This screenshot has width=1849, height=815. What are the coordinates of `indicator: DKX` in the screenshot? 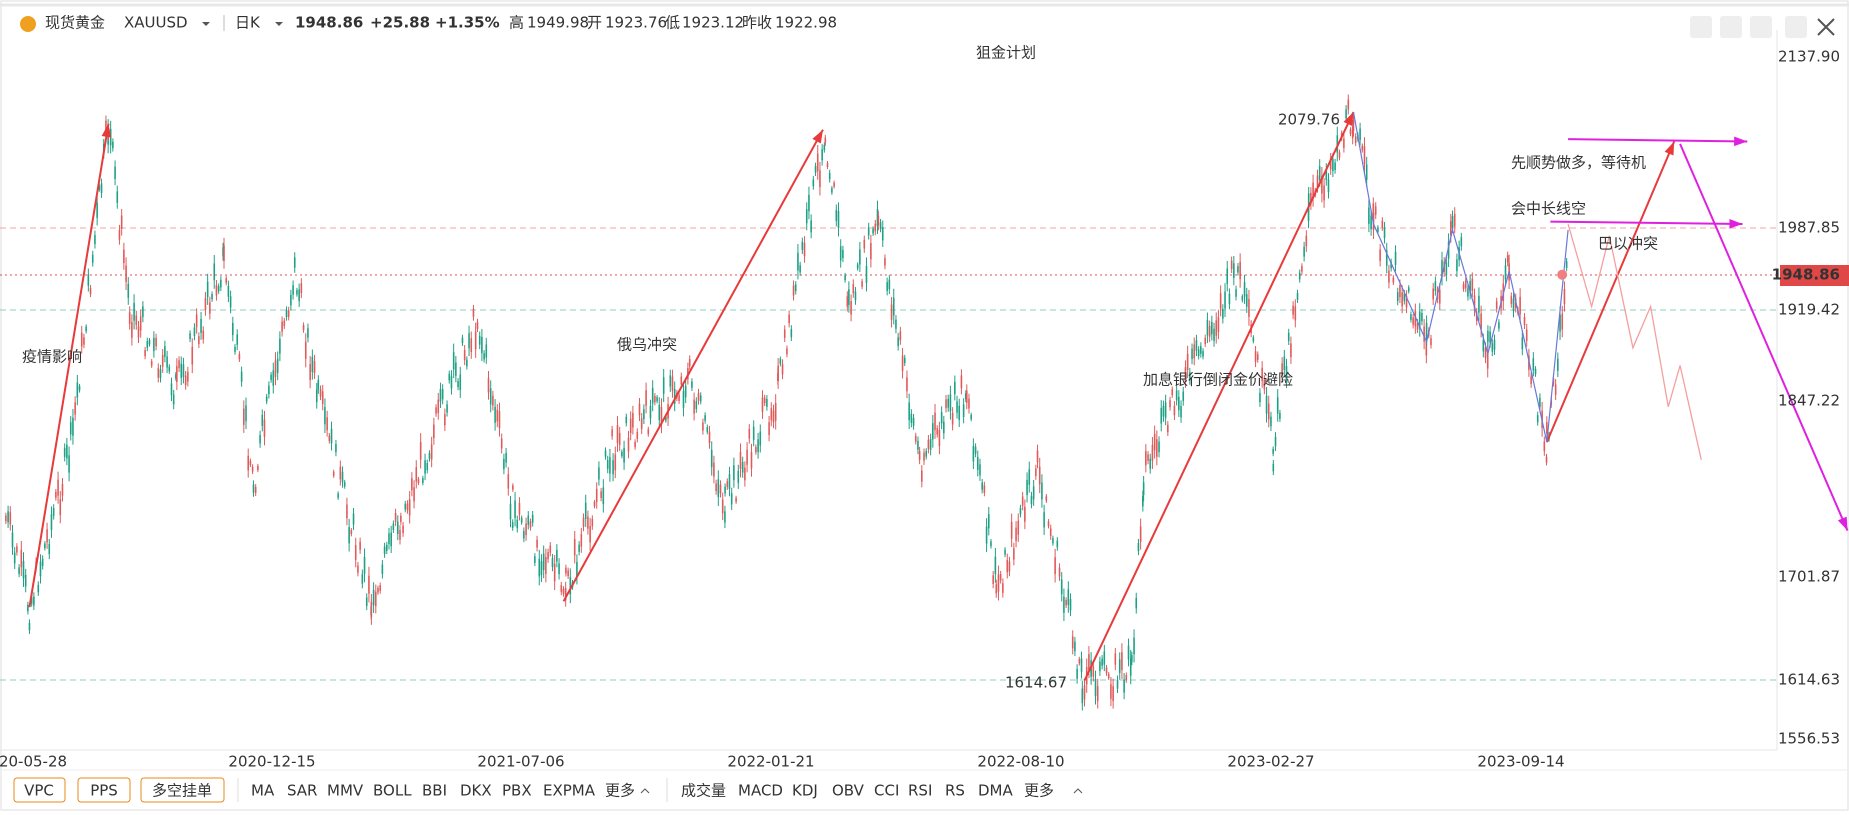 It's located at (476, 791).